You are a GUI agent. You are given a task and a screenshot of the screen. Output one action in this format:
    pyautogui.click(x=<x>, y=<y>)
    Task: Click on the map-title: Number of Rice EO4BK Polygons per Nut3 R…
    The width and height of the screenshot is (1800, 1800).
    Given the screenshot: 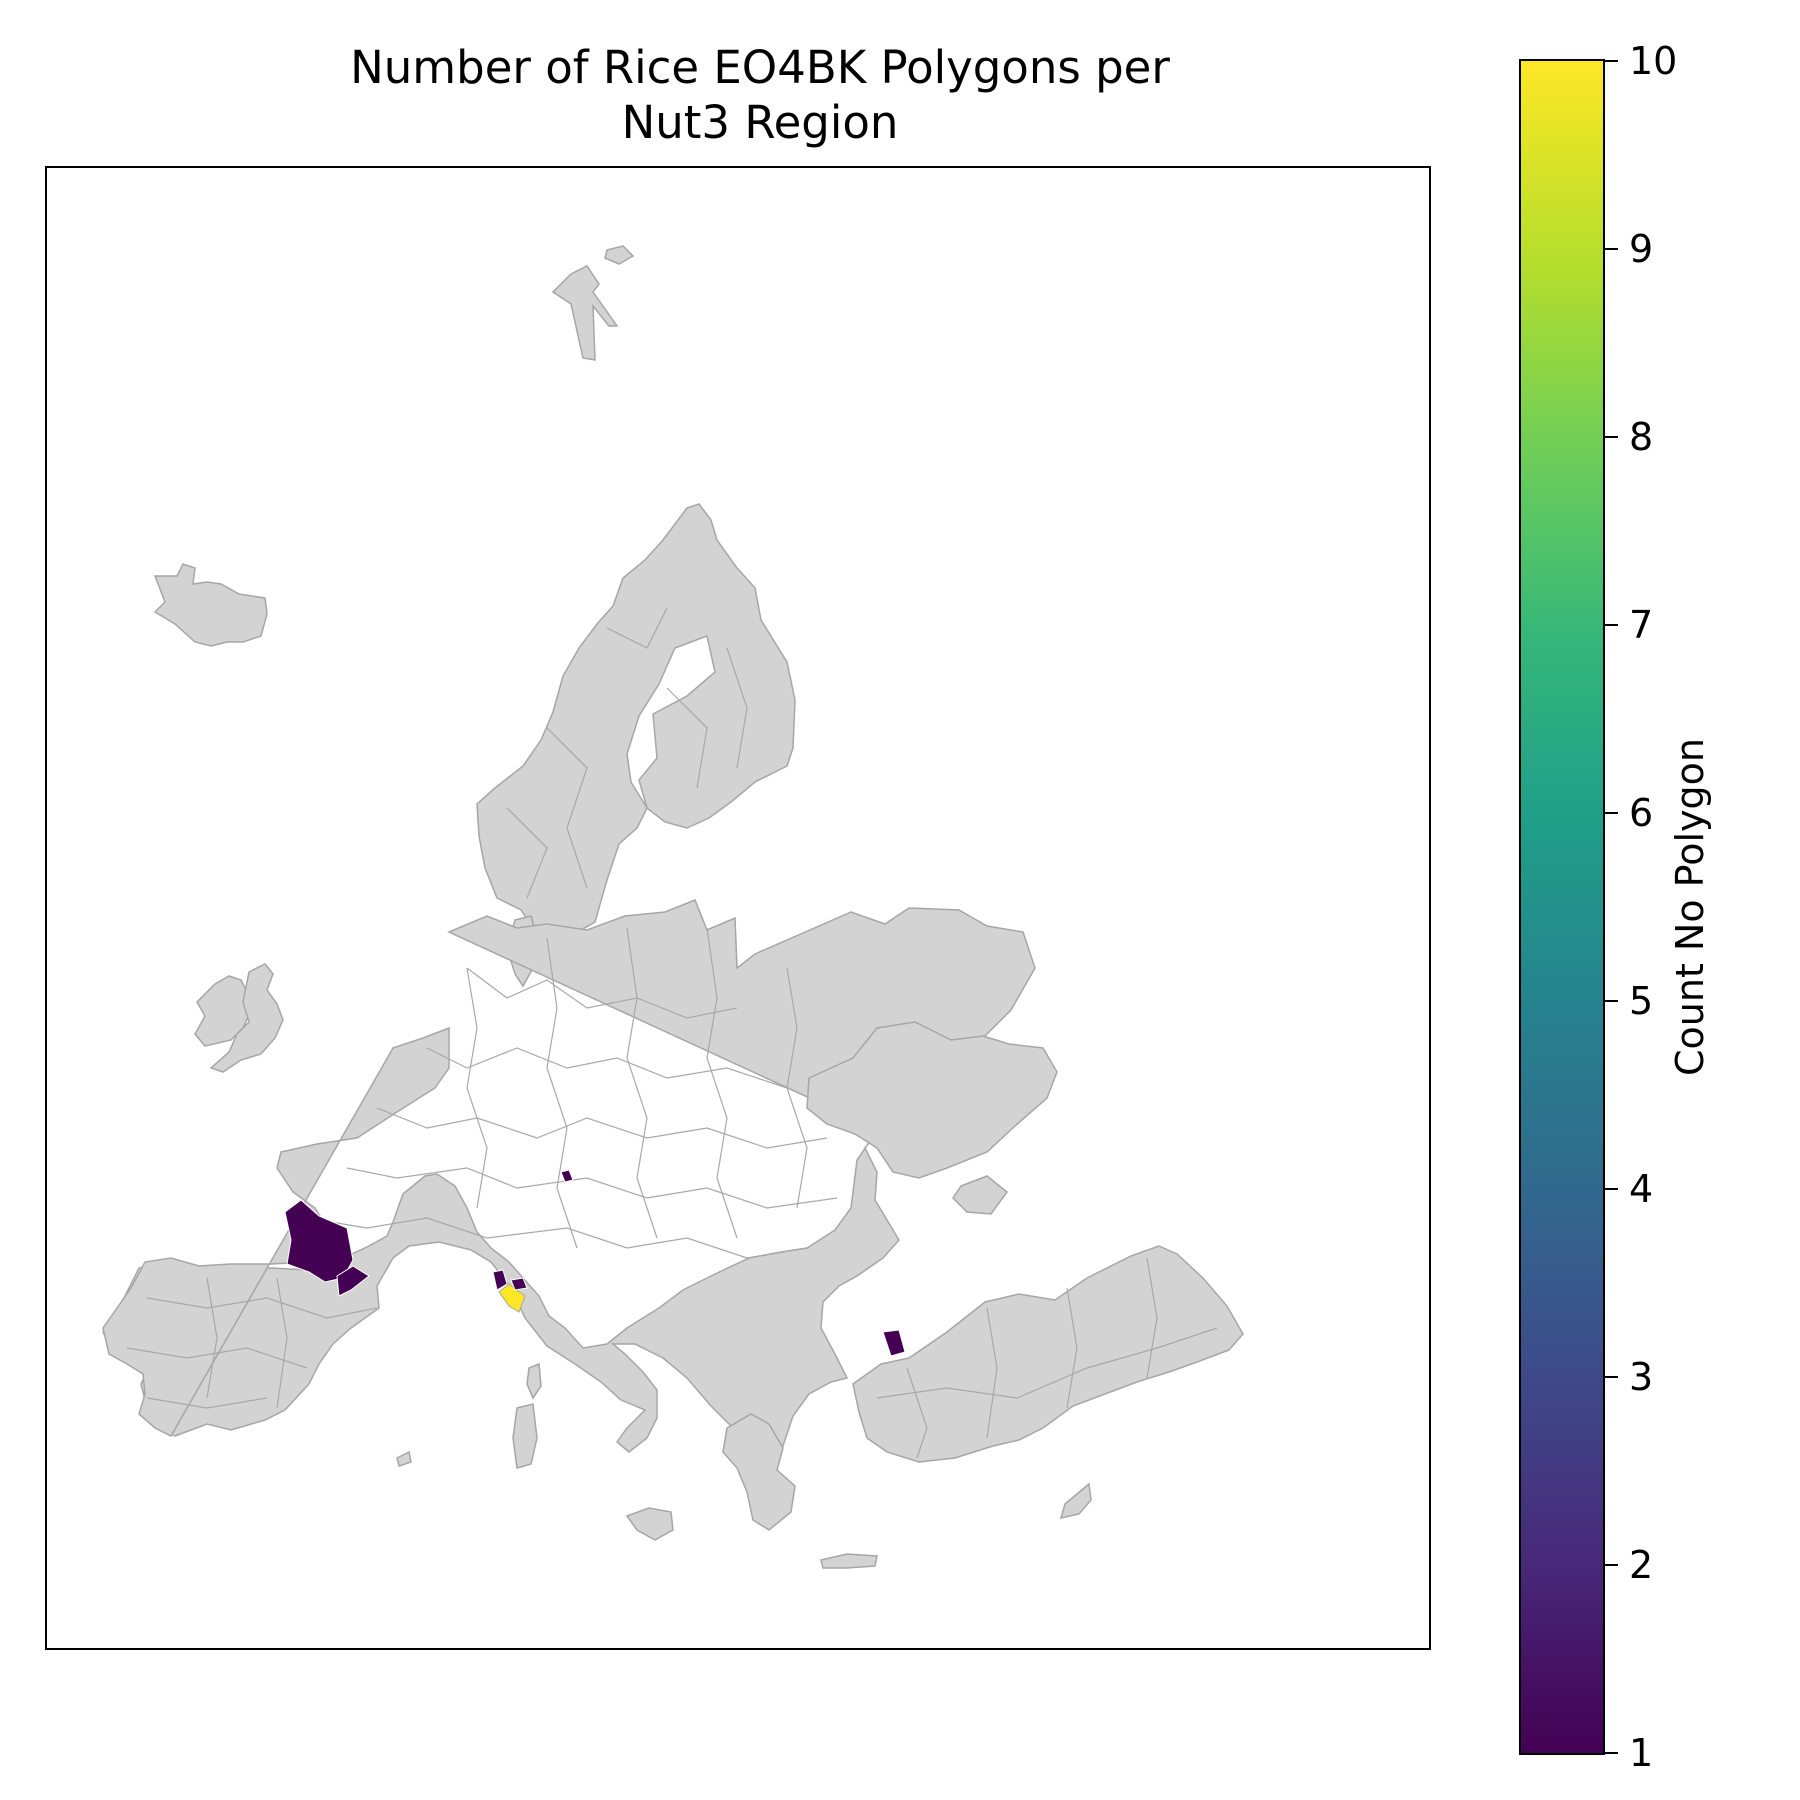 What is the action you would take?
    pyautogui.click(x=760, y=95)
    